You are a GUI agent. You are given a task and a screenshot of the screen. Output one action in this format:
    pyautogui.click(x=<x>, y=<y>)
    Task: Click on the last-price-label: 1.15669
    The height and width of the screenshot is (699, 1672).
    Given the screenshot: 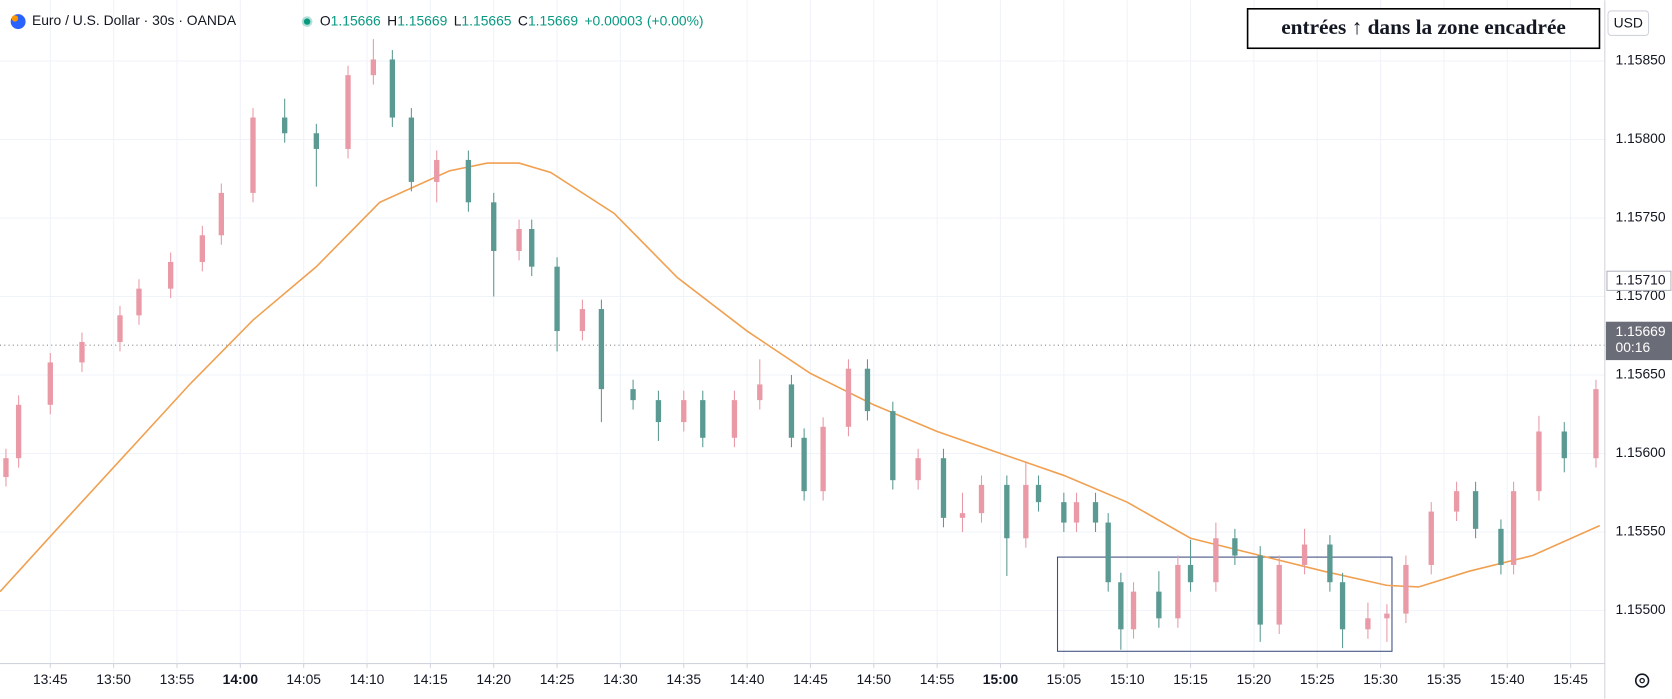 What is the action you would take?
    pyautogui.click(x=1640, y=331)
    